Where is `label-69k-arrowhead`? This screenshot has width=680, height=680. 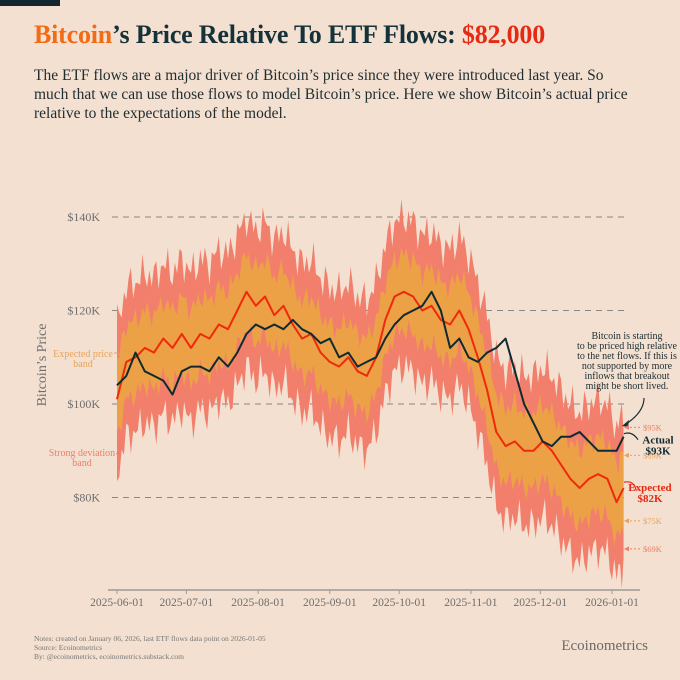 label-69k-arrowhead is located at coordinates (626, 549).